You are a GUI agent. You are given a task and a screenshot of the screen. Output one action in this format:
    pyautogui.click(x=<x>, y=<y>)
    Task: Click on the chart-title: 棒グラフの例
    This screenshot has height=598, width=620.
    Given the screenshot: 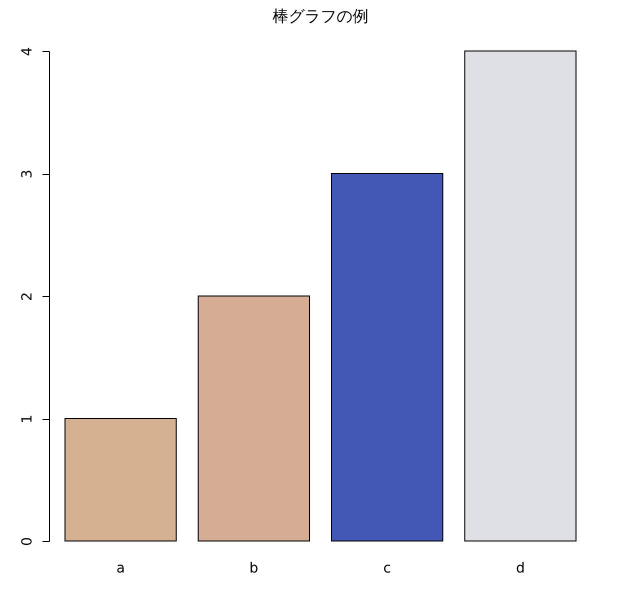 What is the action you would take?
    pyautogui.click(x=320, y=16)
    